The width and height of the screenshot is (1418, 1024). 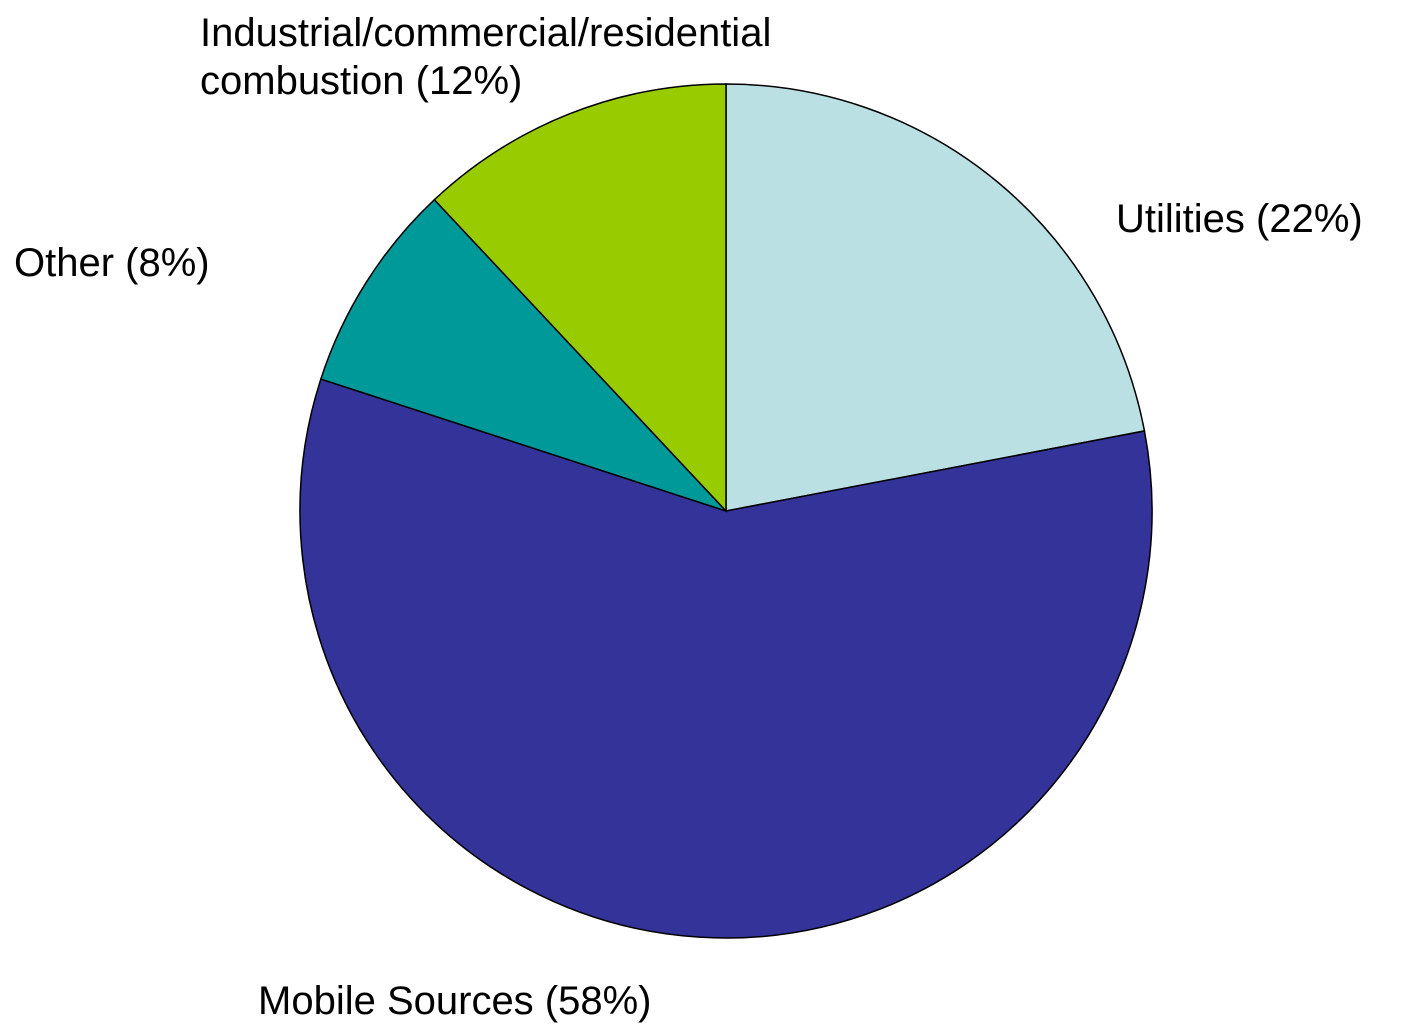 I want to click on slice-label-line: Mobile Sources (58%), so click(x=455, y=1001).